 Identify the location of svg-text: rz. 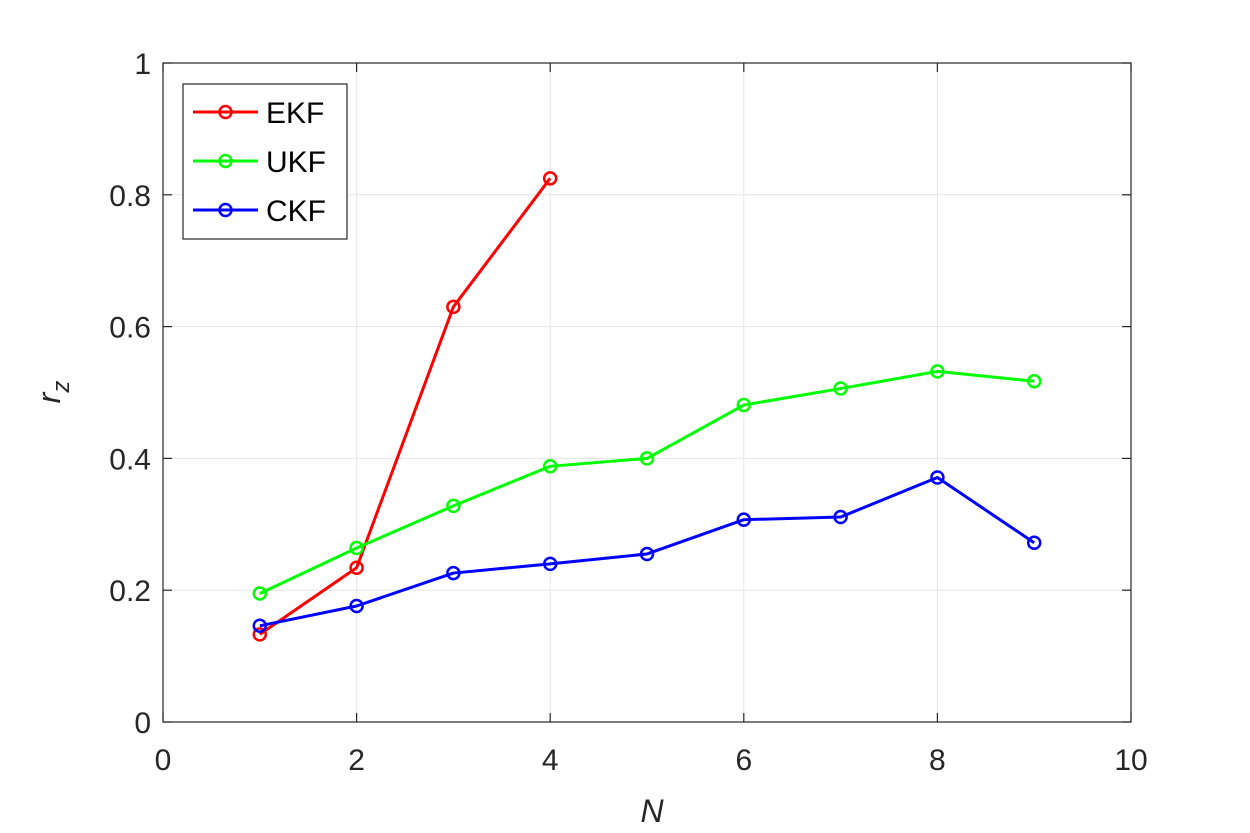
(53, 392).